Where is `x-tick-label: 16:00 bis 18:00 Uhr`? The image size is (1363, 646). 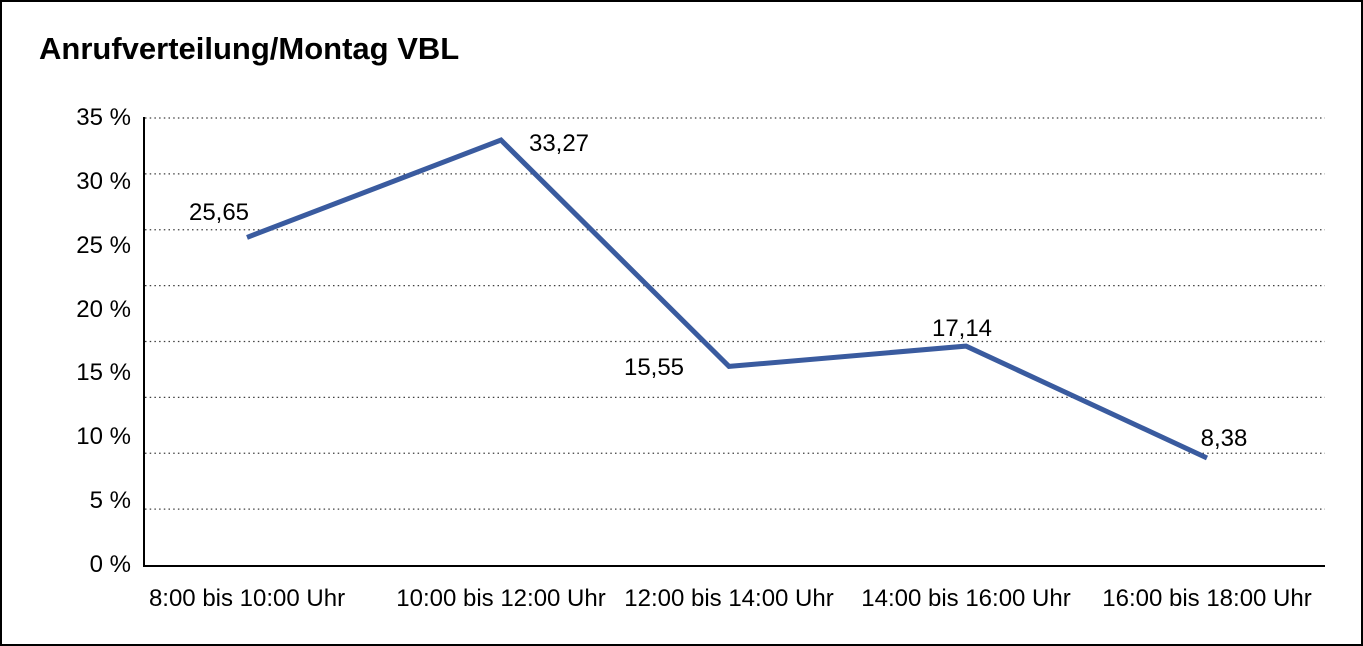
x-tick-label: 16:00 bis 18:00 Uhr is located at coordinates (1207, 598).